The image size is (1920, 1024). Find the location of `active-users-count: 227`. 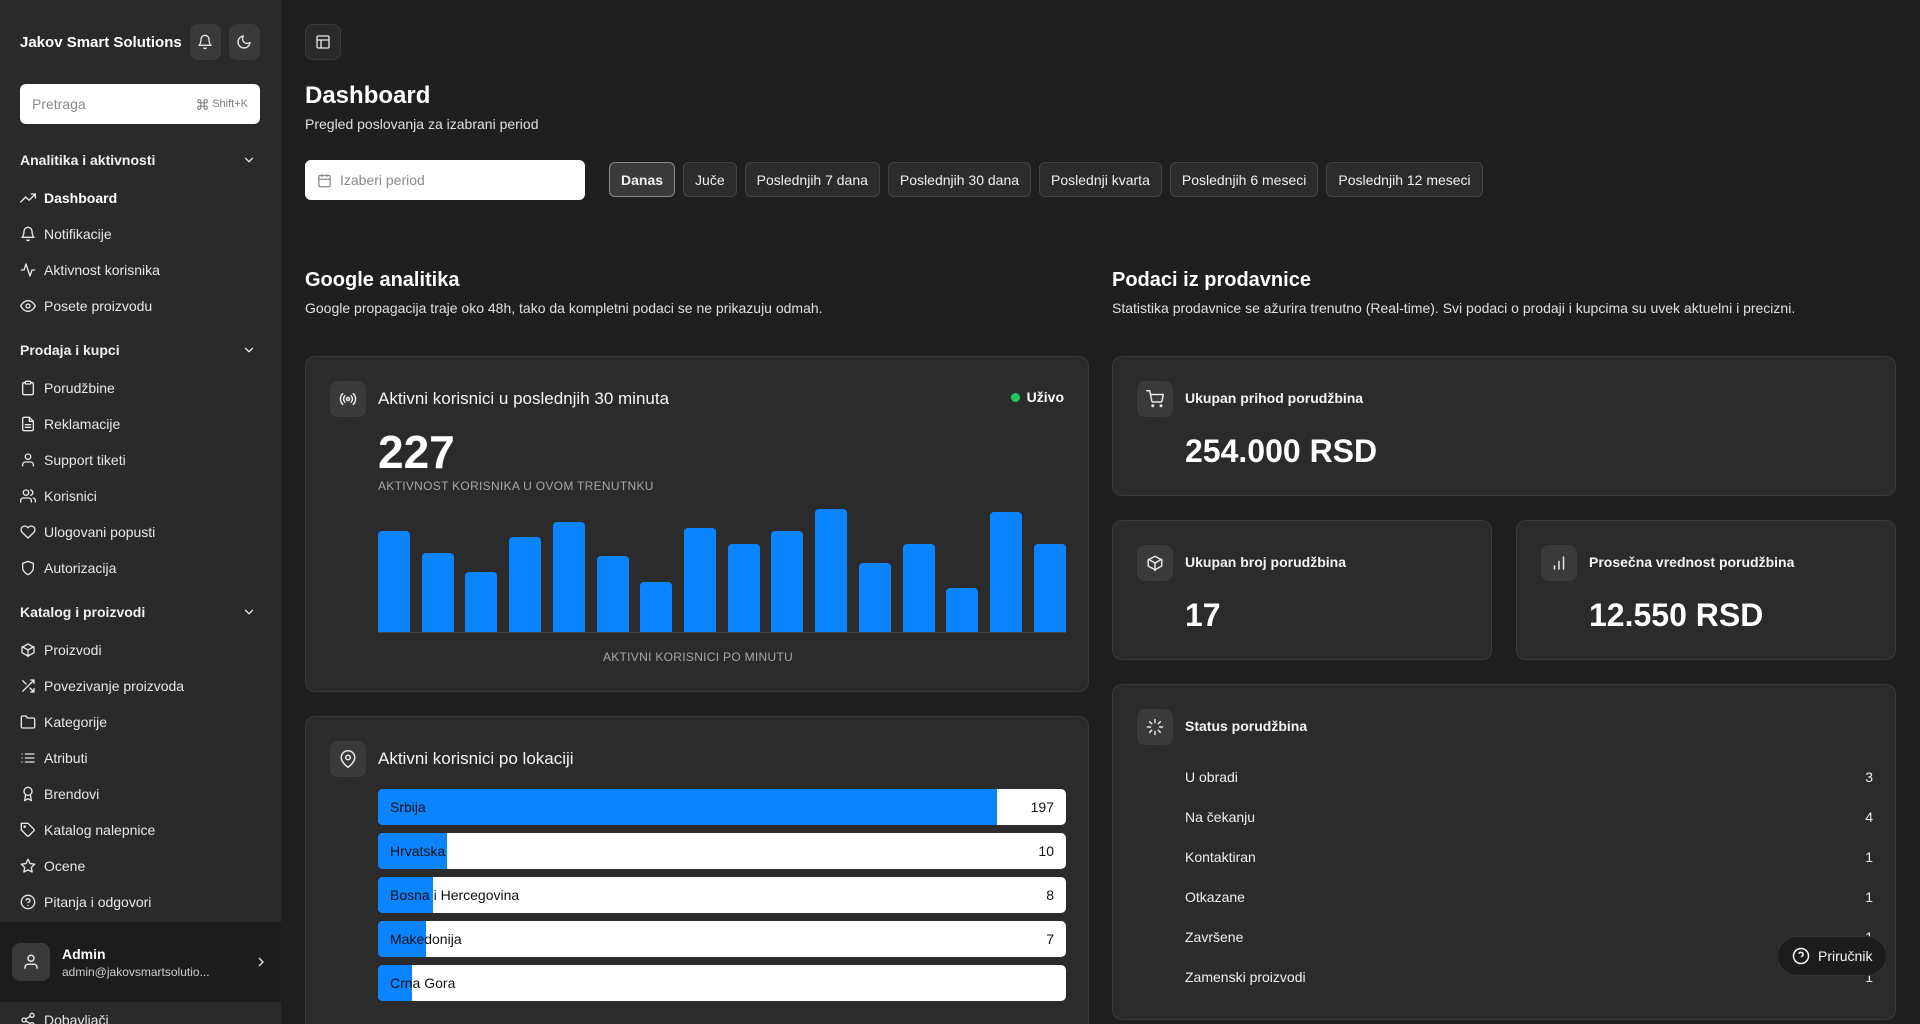

active-users-count: 227 is located at coordinates (416, 452).